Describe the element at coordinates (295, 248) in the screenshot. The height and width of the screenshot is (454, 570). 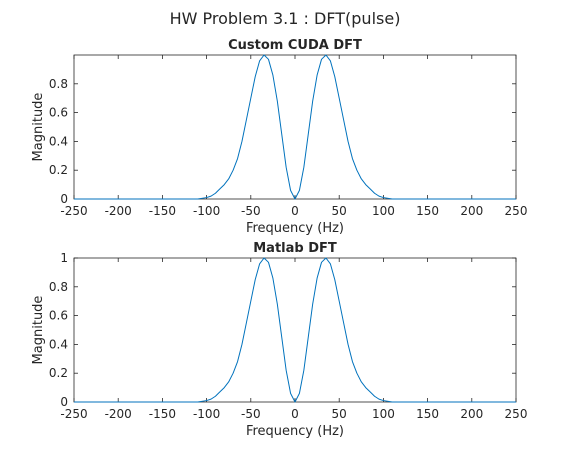
I see `subplot-title: Matlab DFT` at that location.